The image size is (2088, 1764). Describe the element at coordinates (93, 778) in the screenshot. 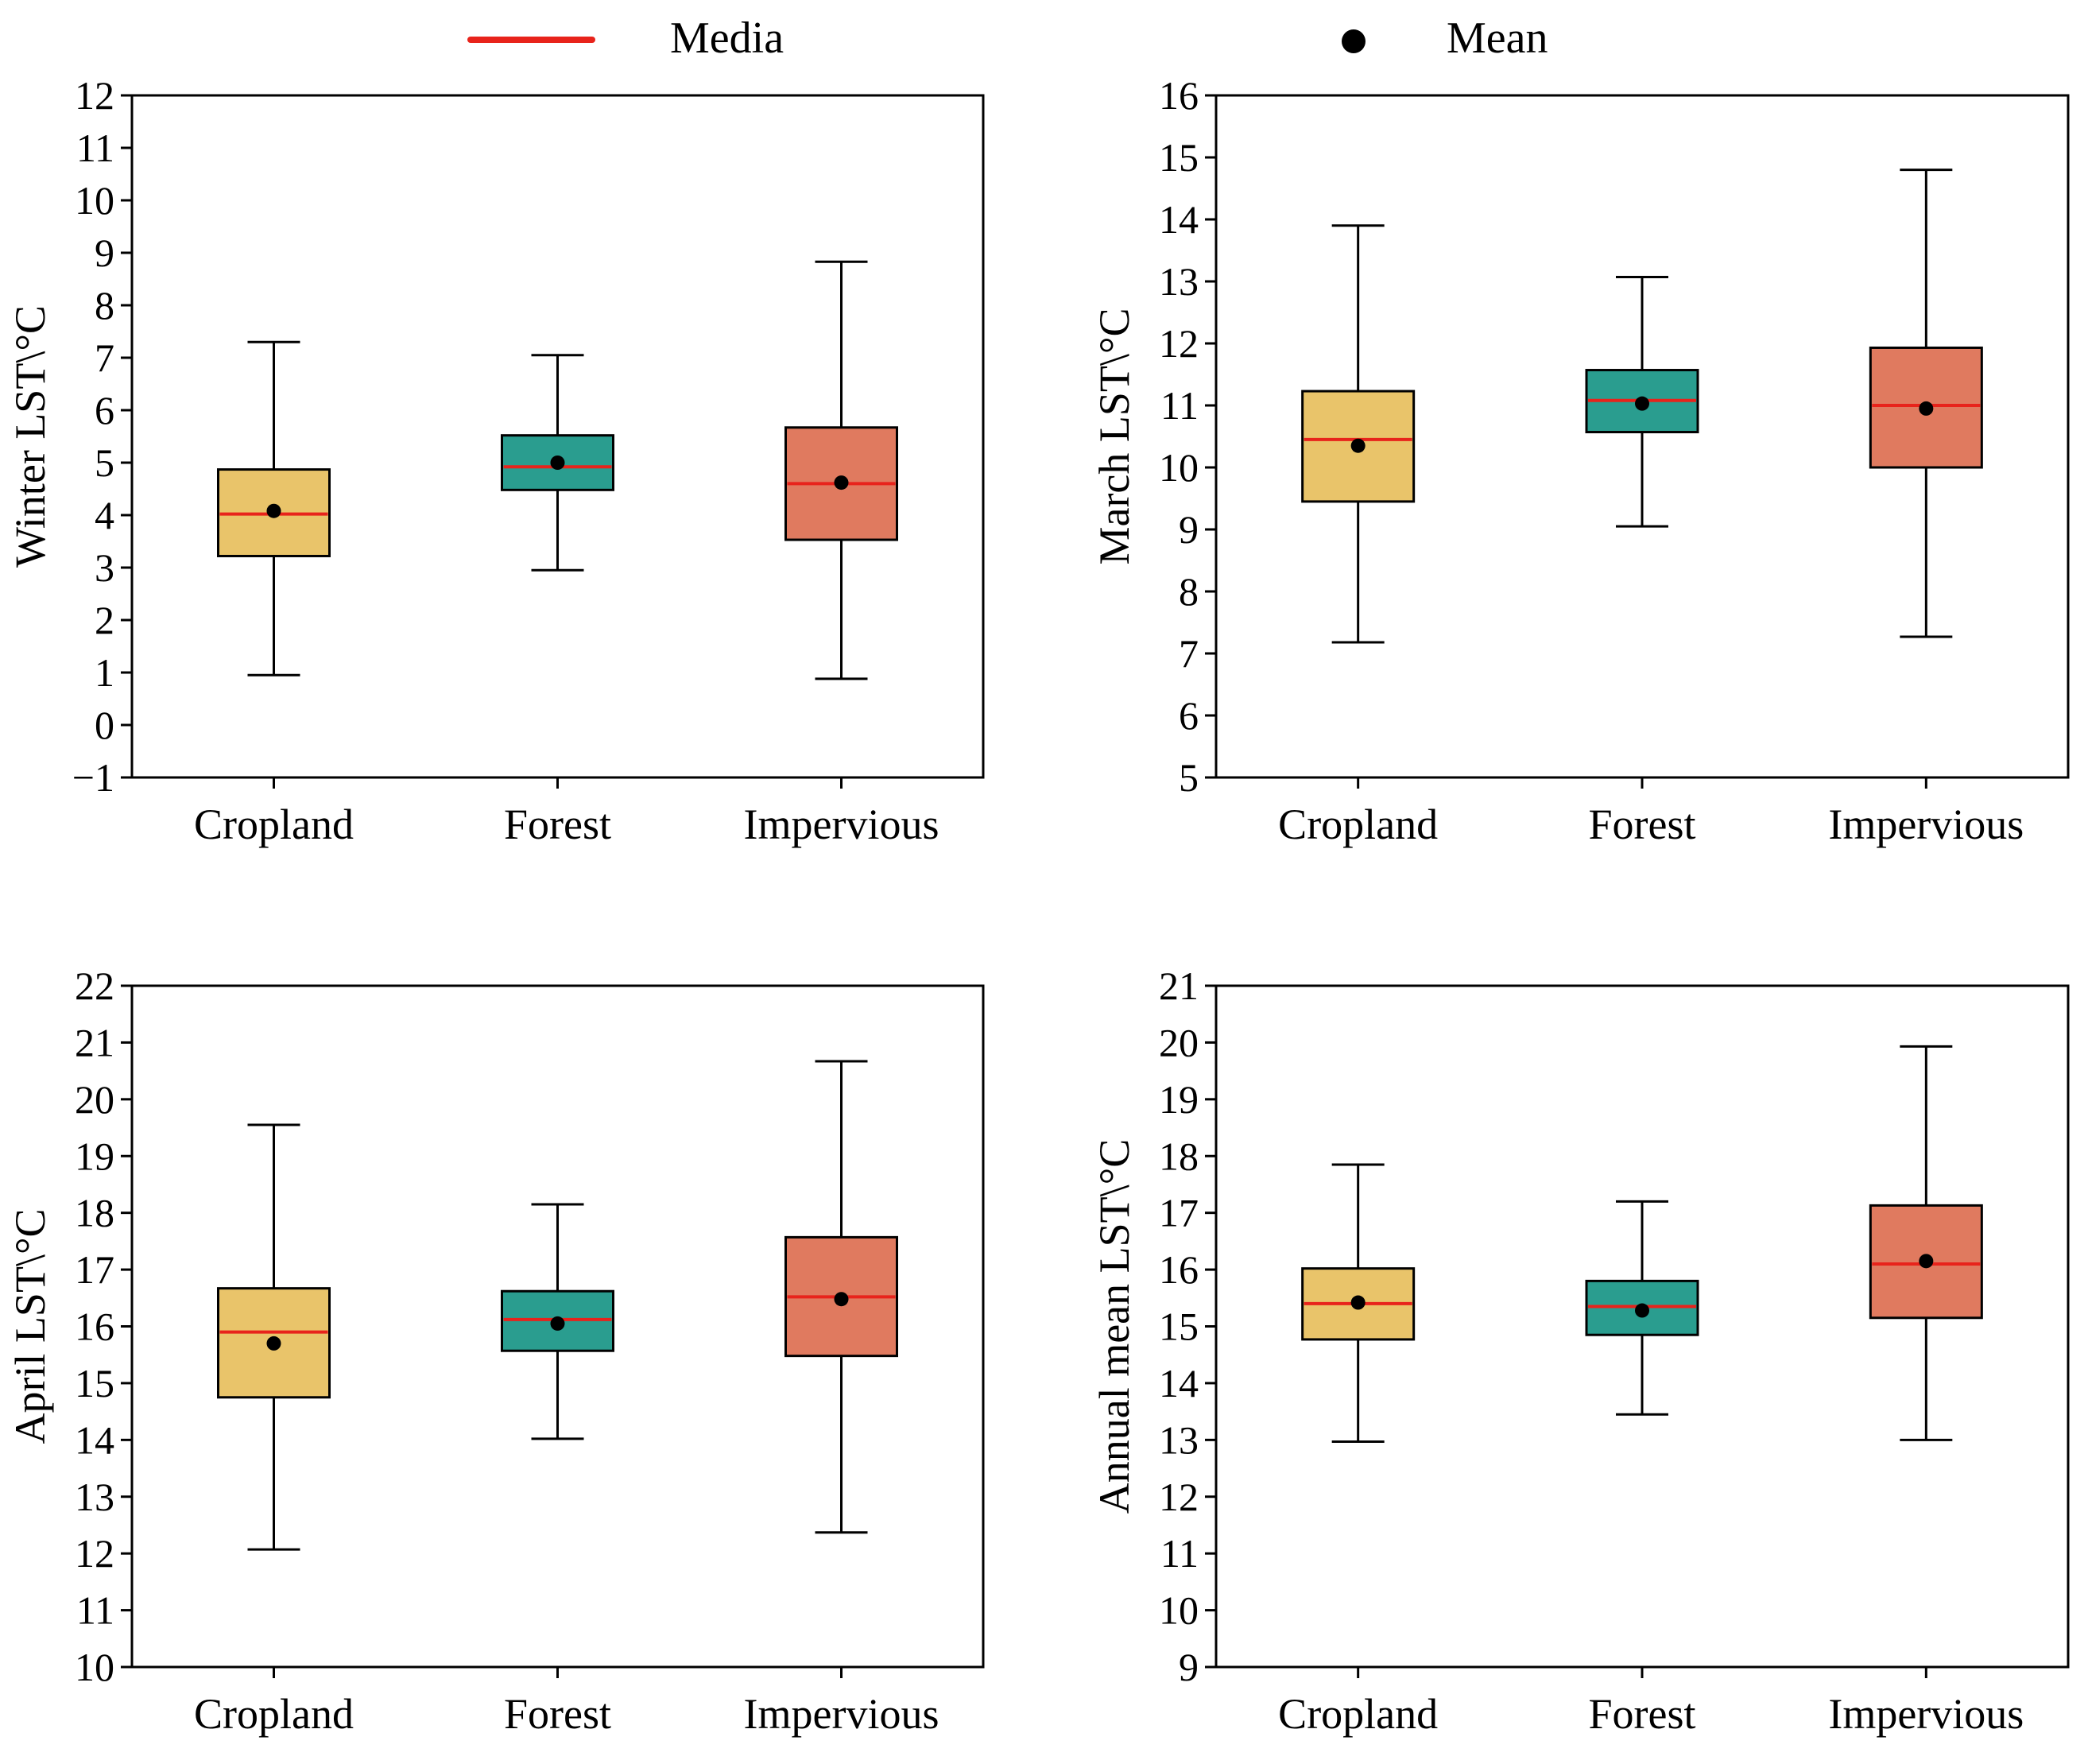

I see `y-tick-label: −1` at that location.